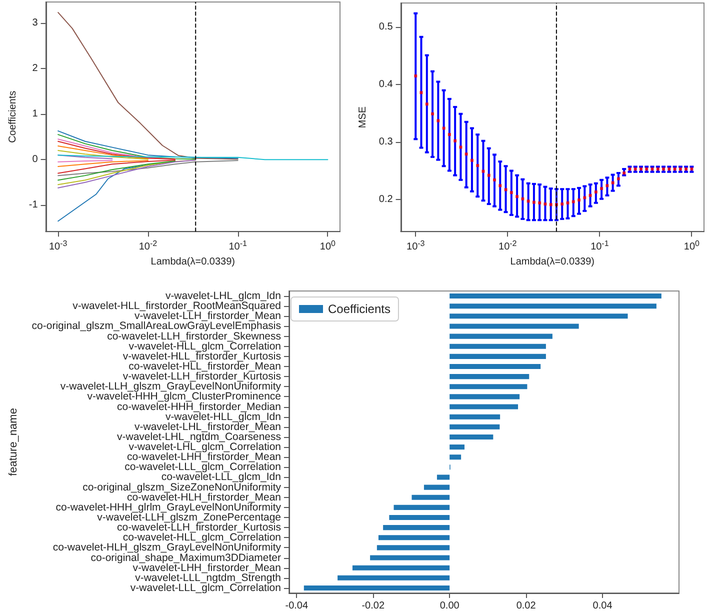 Image resolution: width=708 pixels, height=616 pixels. Describe the element at coordinates (208, 426) in the screenshot. I see `y-tick-label: v-wavelet-LHL_firstorder_Mean` at that location.